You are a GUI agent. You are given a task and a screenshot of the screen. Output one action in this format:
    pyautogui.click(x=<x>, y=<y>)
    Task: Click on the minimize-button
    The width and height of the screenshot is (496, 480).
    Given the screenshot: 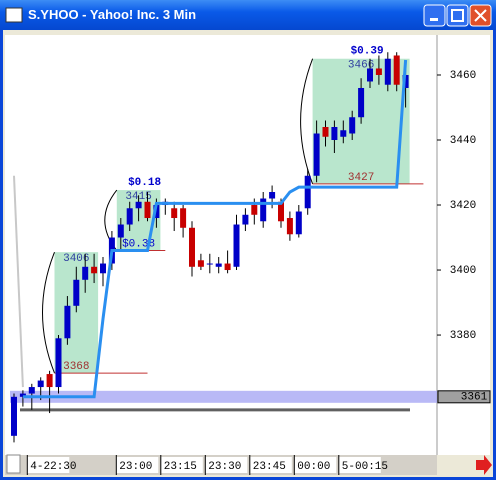 What is the action you would take?
    pyautogui.click(x=434, y=15)
    